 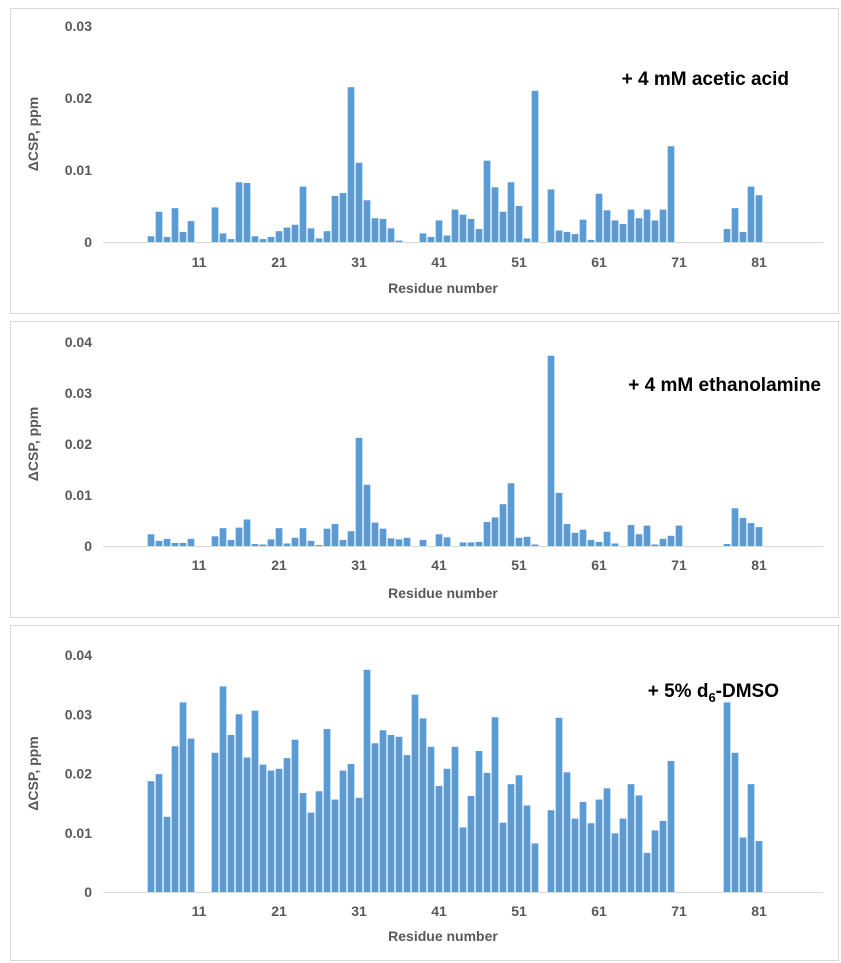 I want to click on condition-label: + 5% d6-DMSO, so click(x=713, y=693).